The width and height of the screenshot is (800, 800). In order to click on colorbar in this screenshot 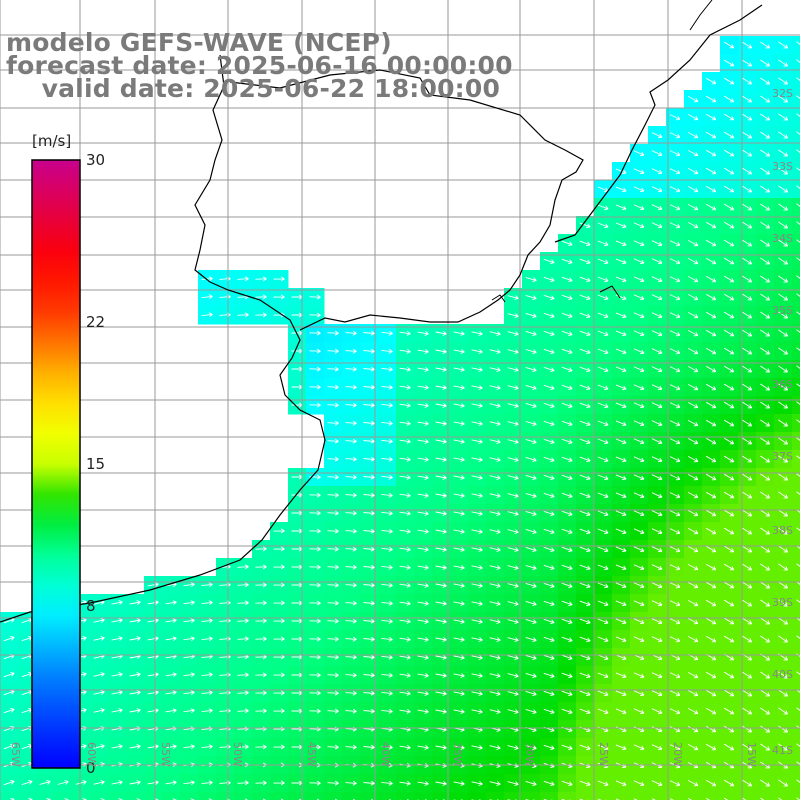, I will do `click(56, 464)`.